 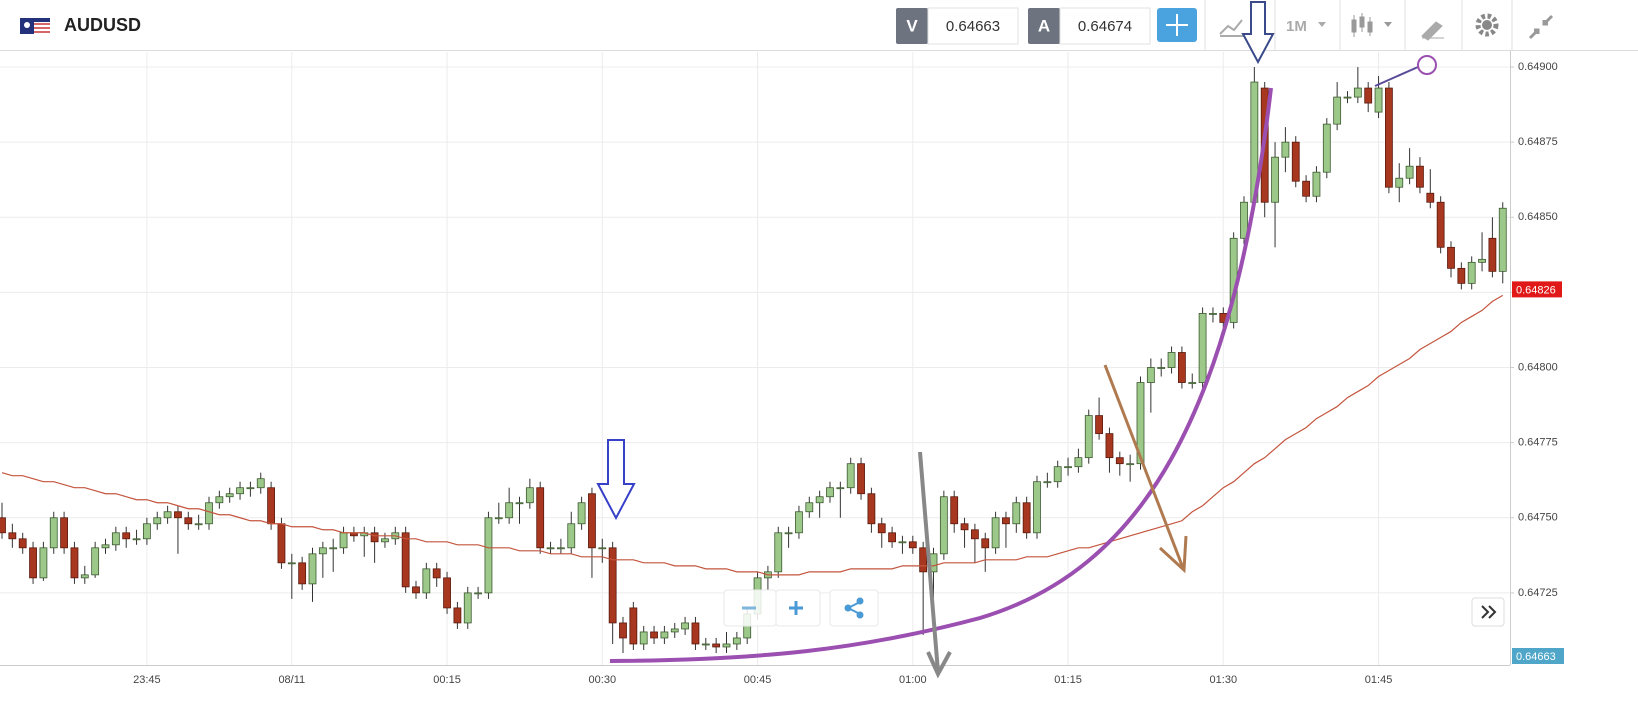 What do you see at coordinates (1432, 31) in the screenshot?
I see `draw-icon` at bounding box center [1432, 31].